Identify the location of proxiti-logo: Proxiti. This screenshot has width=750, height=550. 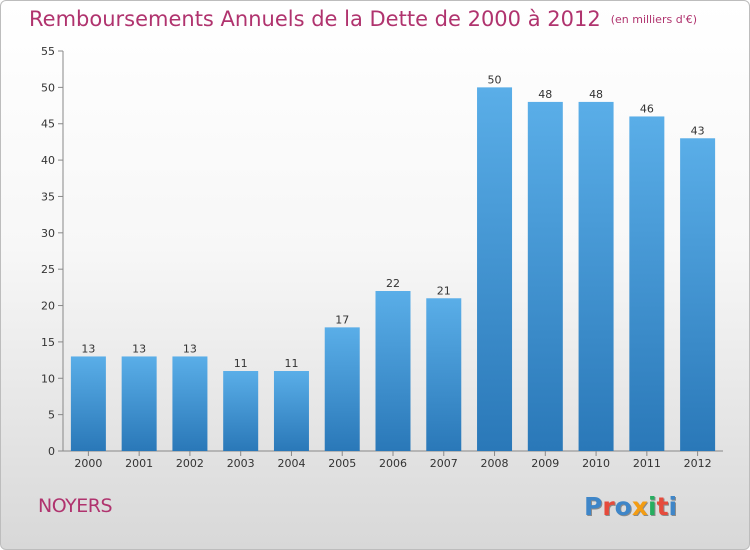
(630, 506).